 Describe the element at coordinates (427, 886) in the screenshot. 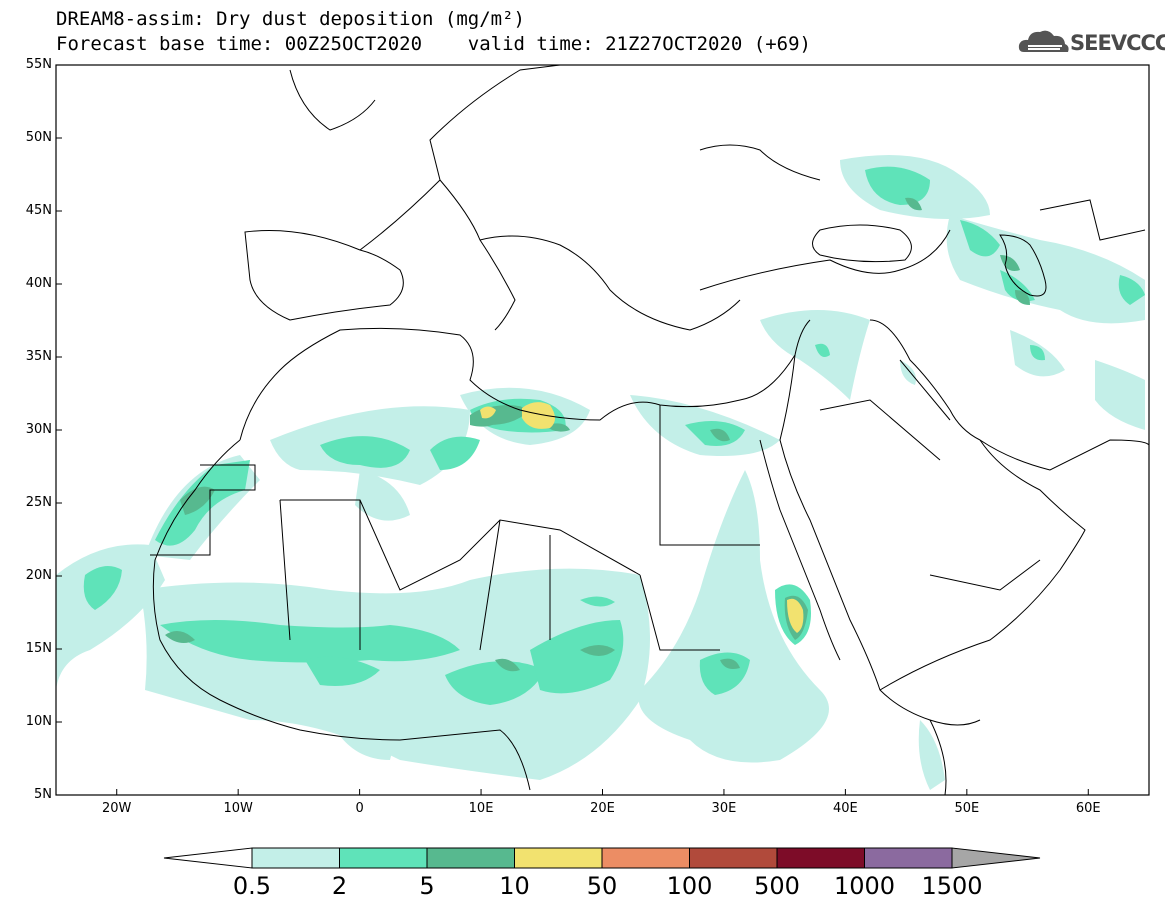

I see `colorbar-level-label: 5` at that location.